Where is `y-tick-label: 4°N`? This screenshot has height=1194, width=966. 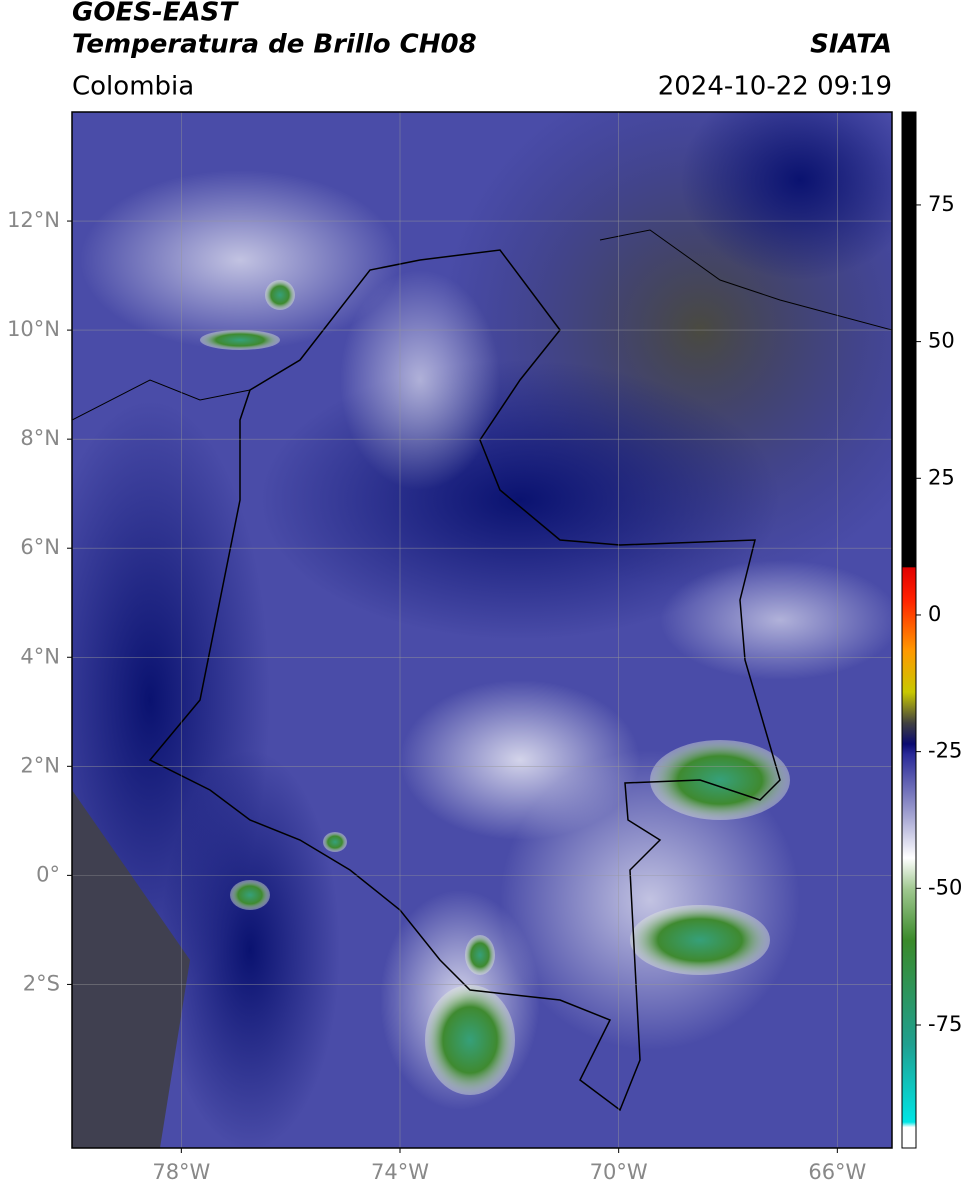
y-tick-label: 4°N is located at coordinates (40, 656).